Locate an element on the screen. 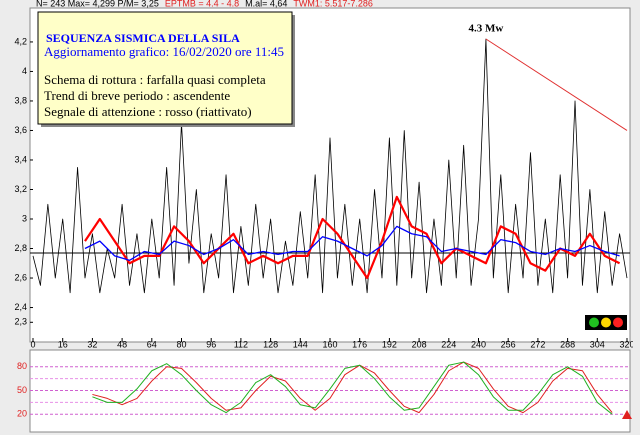 This screenshot has height=435, width=640. light-green is located at coordinates (594, 322).